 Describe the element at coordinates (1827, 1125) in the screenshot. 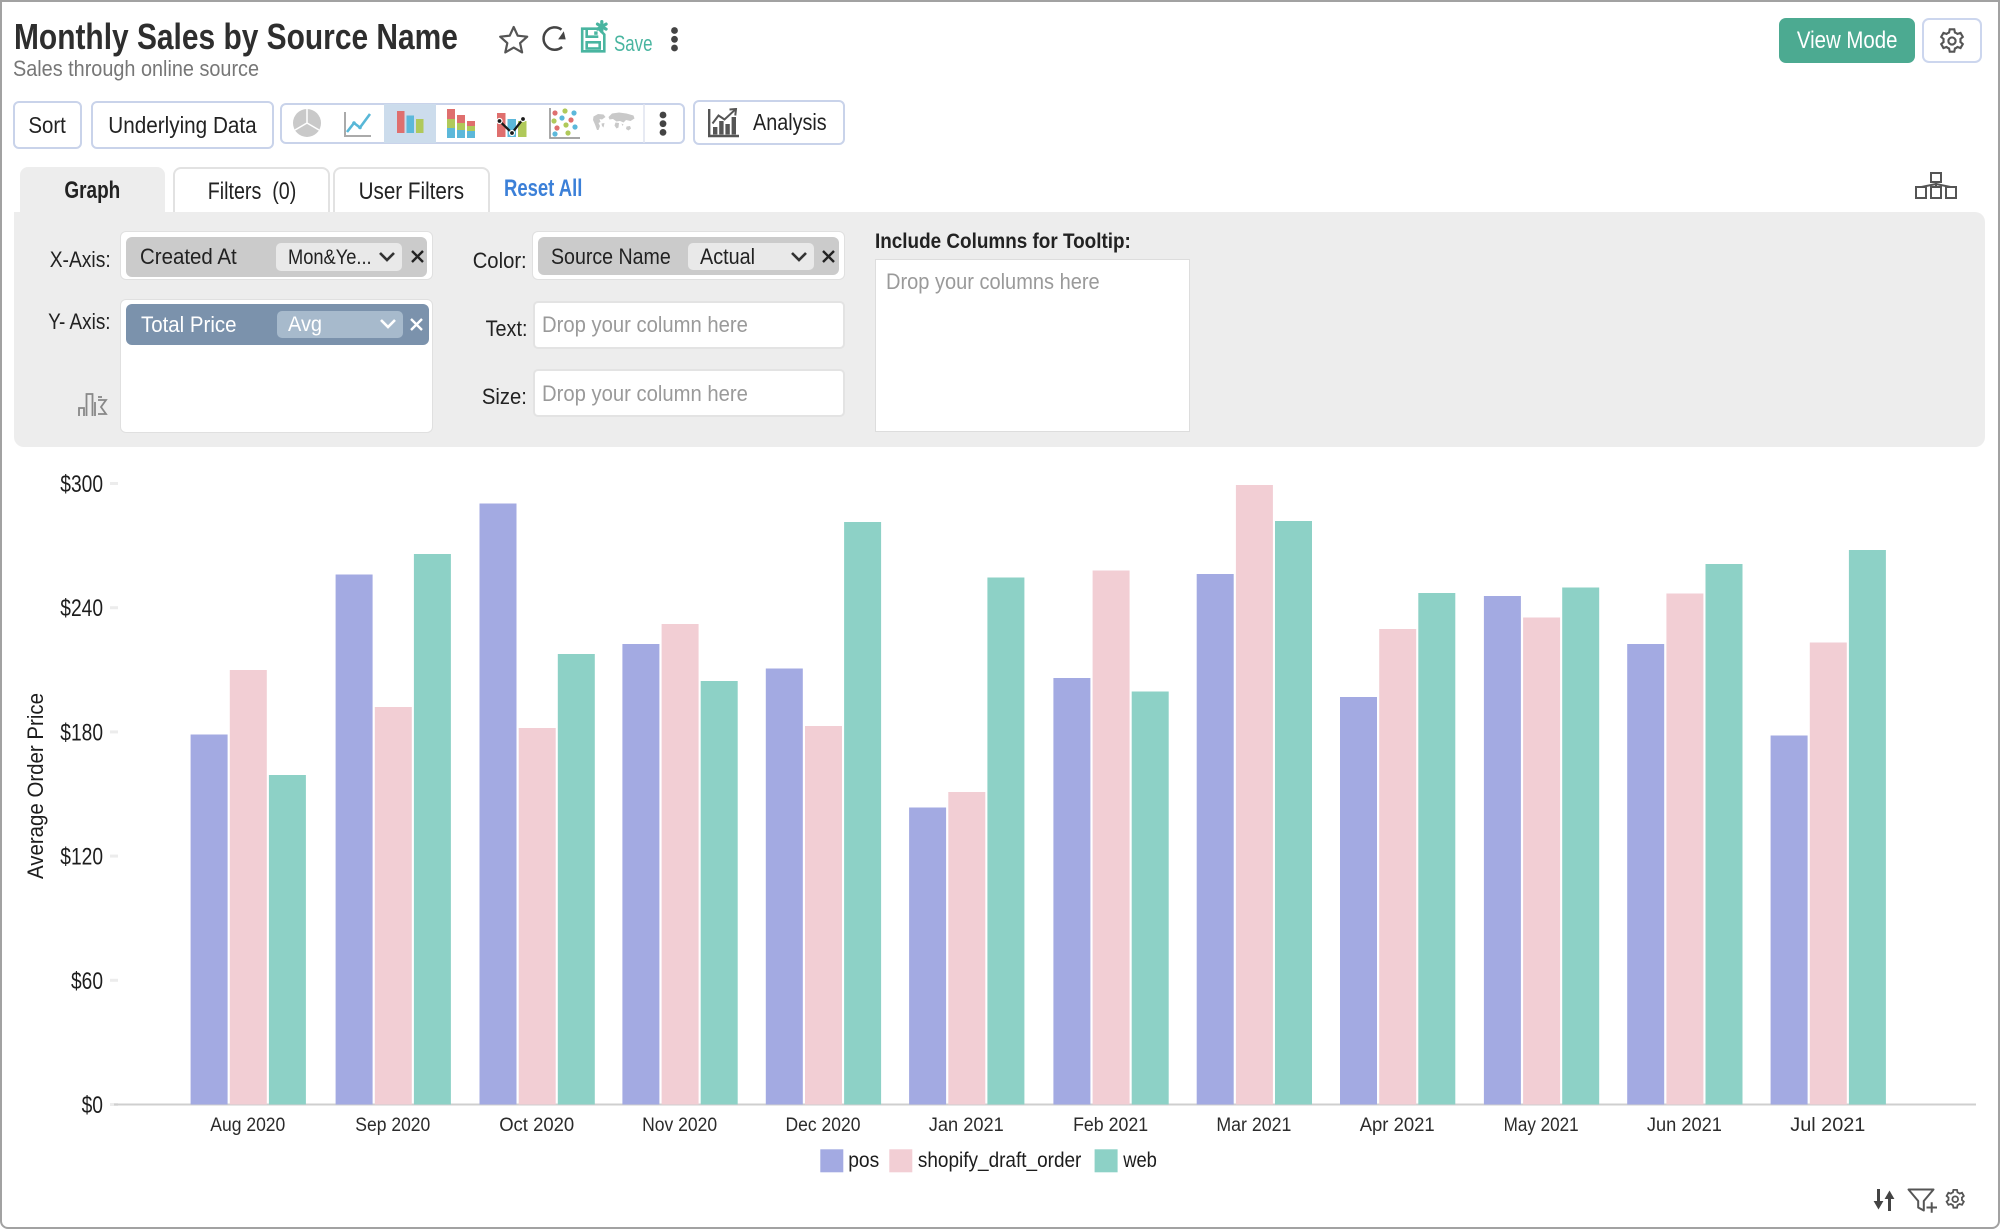

I see `svg-text: Jul 2021` at that location.